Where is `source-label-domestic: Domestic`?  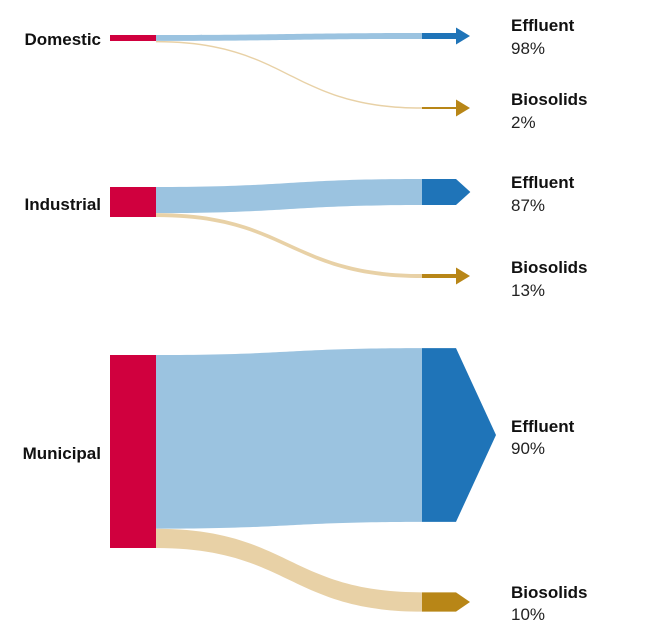
source-label-domestic: Domestic is located at coordinates (62, 39).